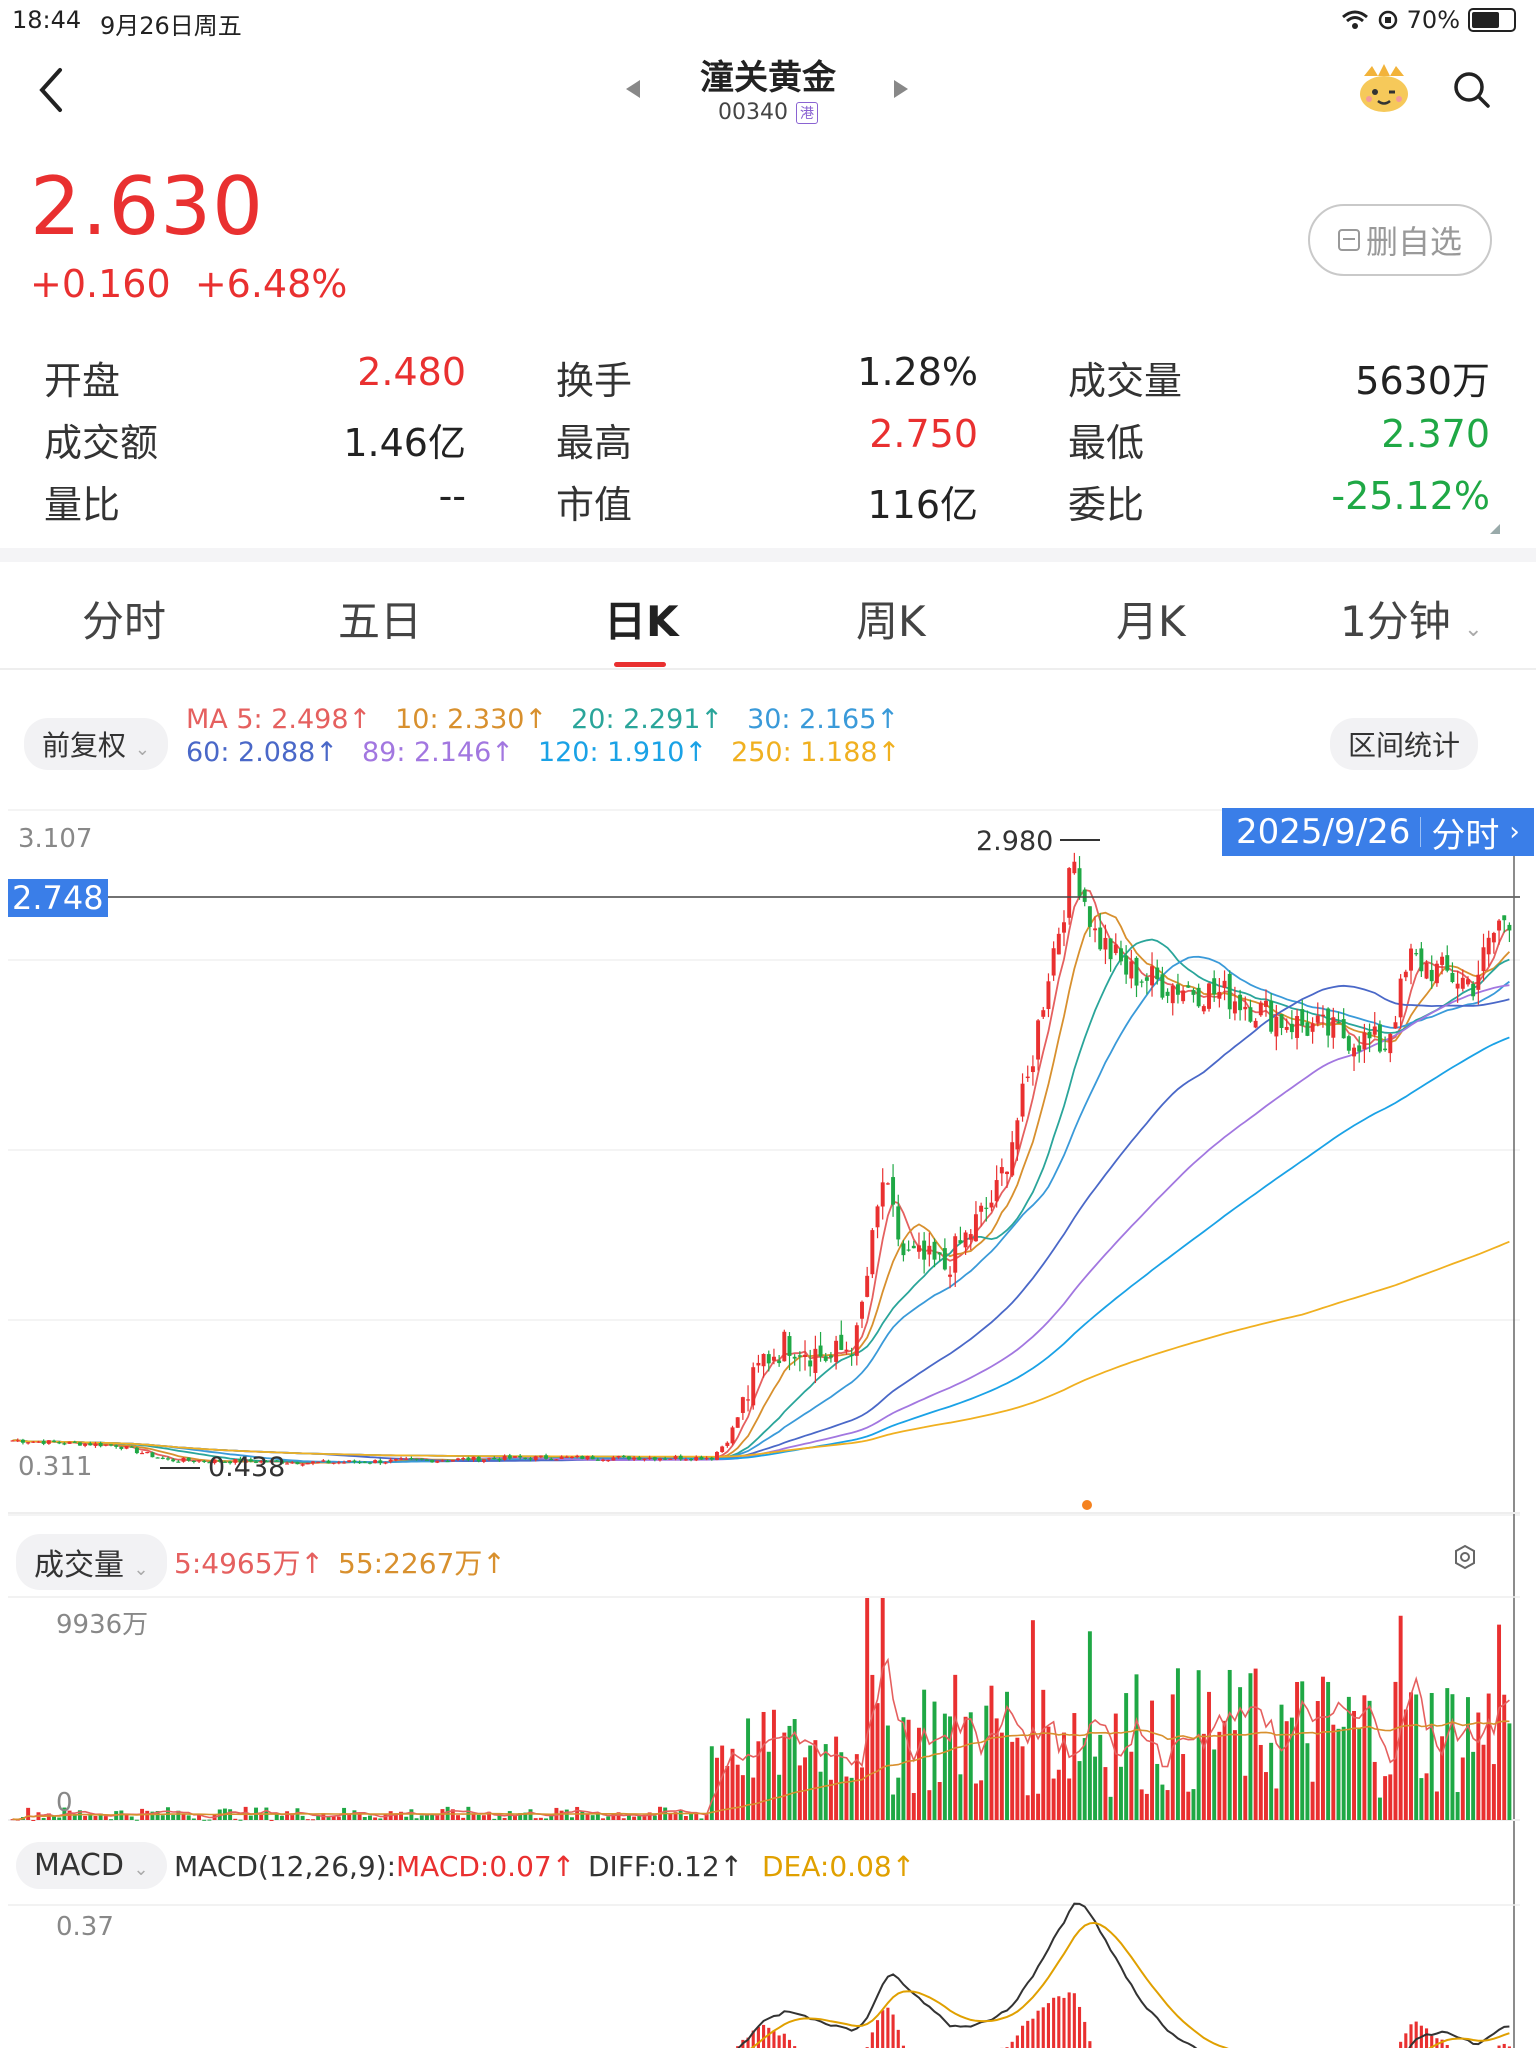  What do you see at coordinates (1378, 832) in the screenshot?
I see `crosshair-date-badge: 2025/9/26 分时 ›` at bounding box center [1378, 832].